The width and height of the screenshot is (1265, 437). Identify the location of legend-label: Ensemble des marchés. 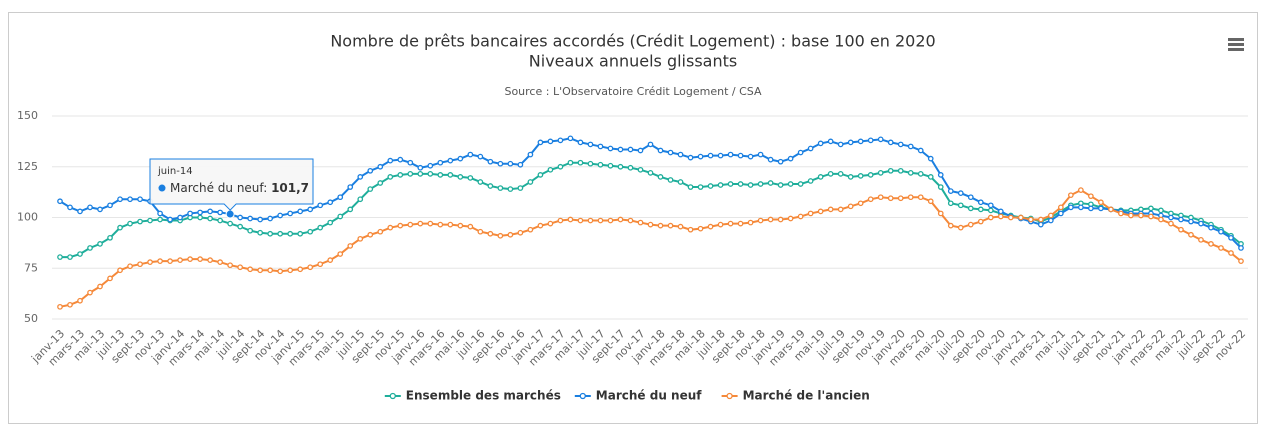
(483, 396).